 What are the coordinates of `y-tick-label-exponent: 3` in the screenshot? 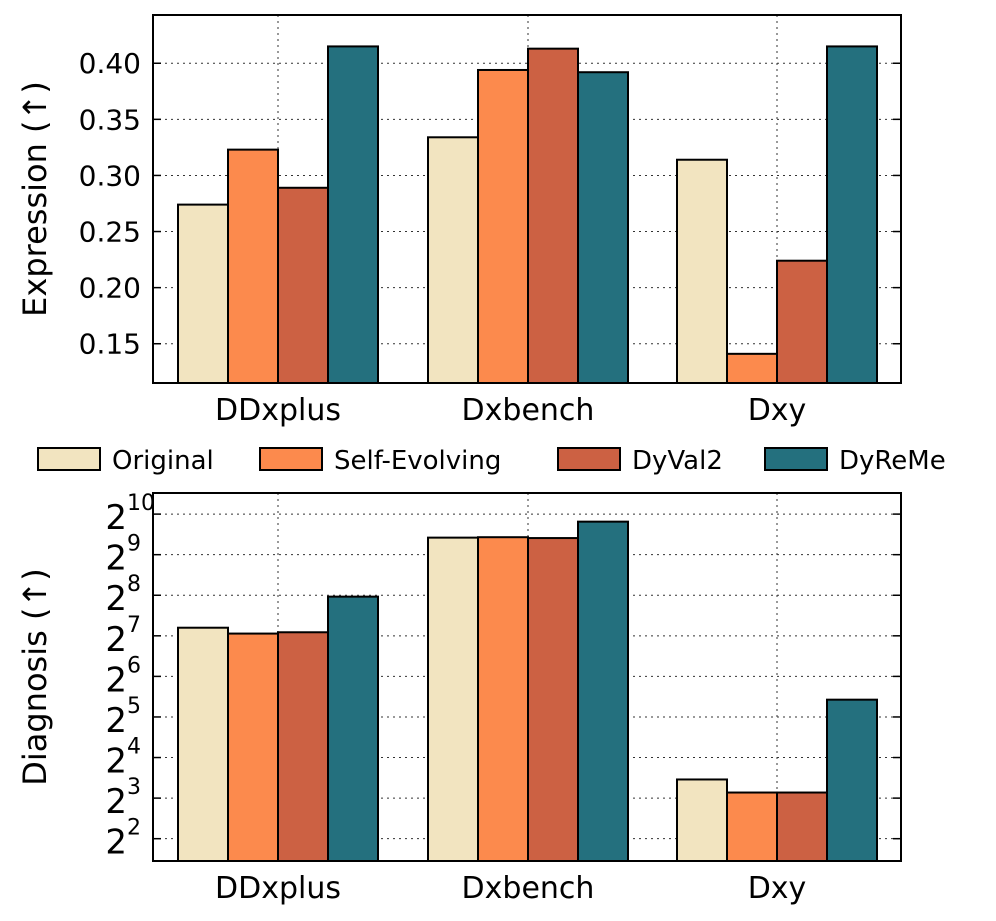 It's located at (134, 787).